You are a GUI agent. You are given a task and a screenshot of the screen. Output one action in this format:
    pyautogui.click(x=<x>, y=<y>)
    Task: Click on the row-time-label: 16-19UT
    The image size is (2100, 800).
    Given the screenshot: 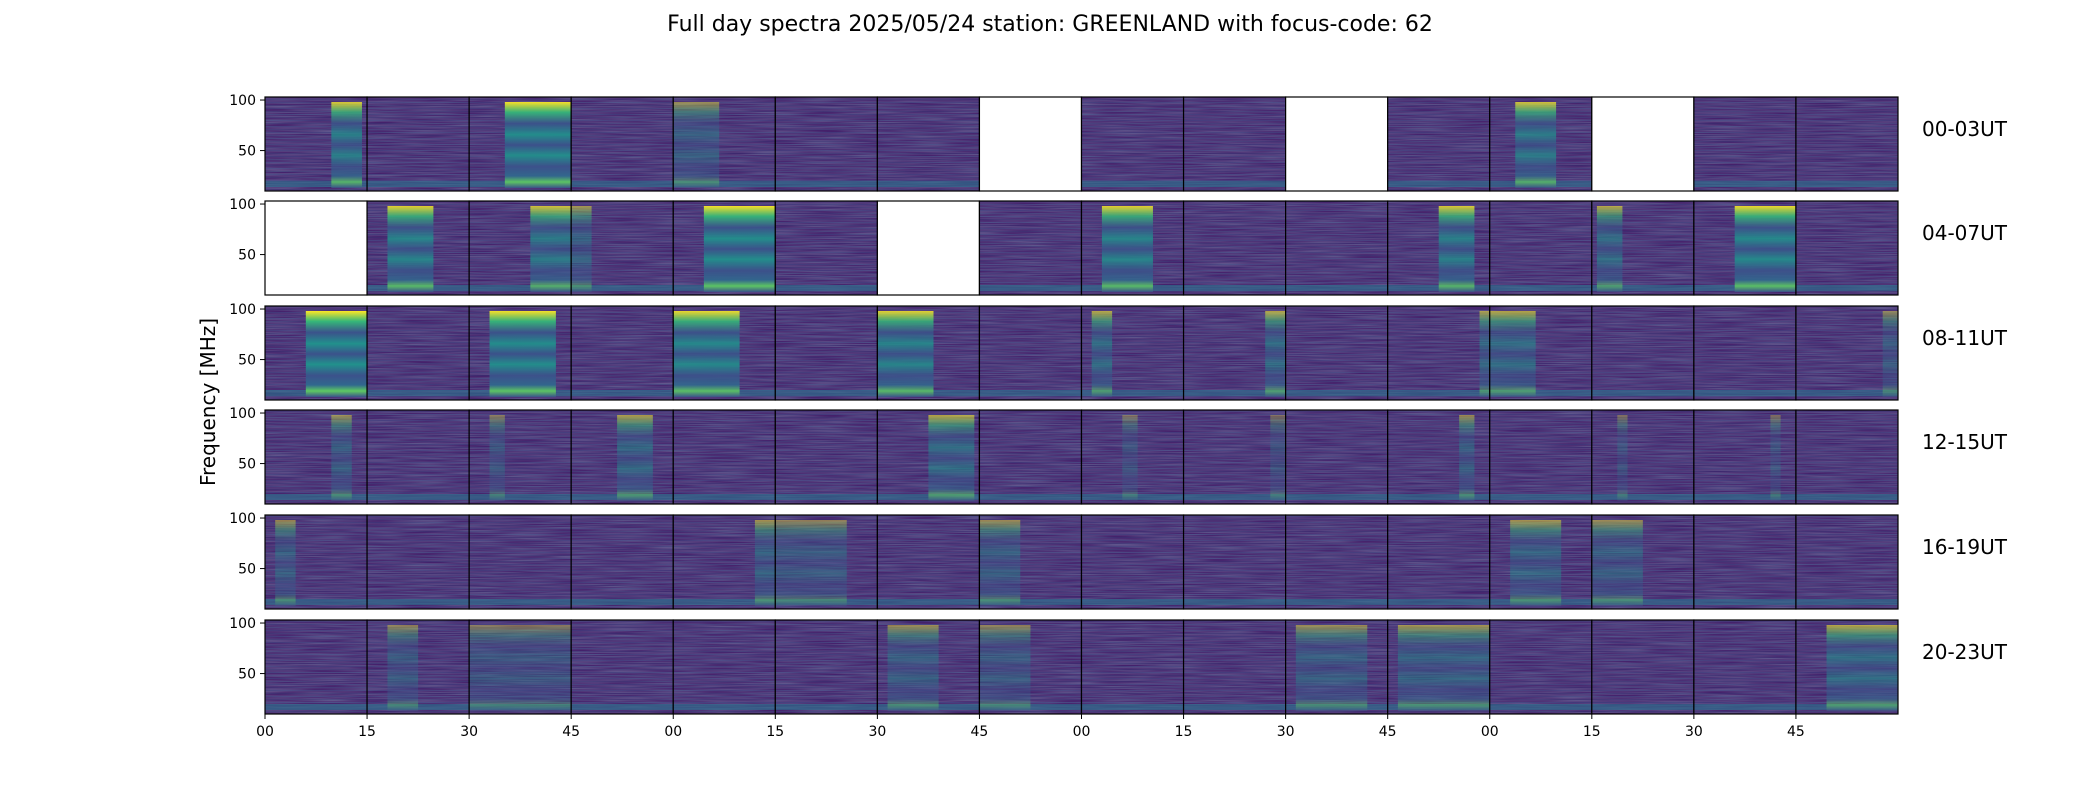 What is the action you would take?
    pyautogui.click(x=1965, y=547)
    